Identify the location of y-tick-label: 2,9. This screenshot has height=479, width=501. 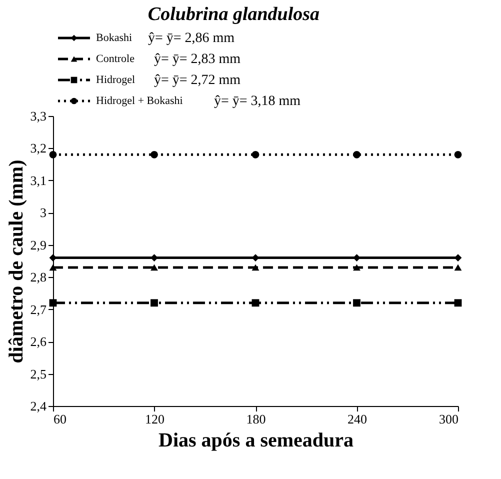
(38, 244).